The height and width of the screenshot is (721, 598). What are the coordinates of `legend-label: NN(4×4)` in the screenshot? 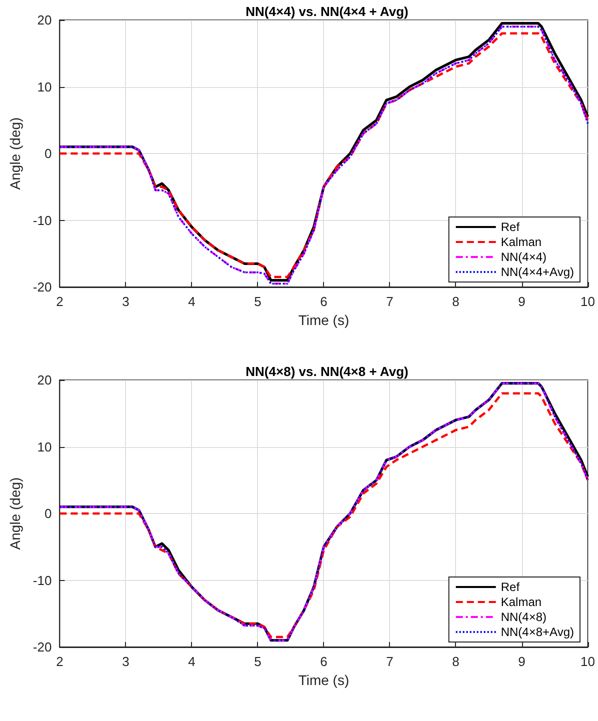 It's located at (523, 257).